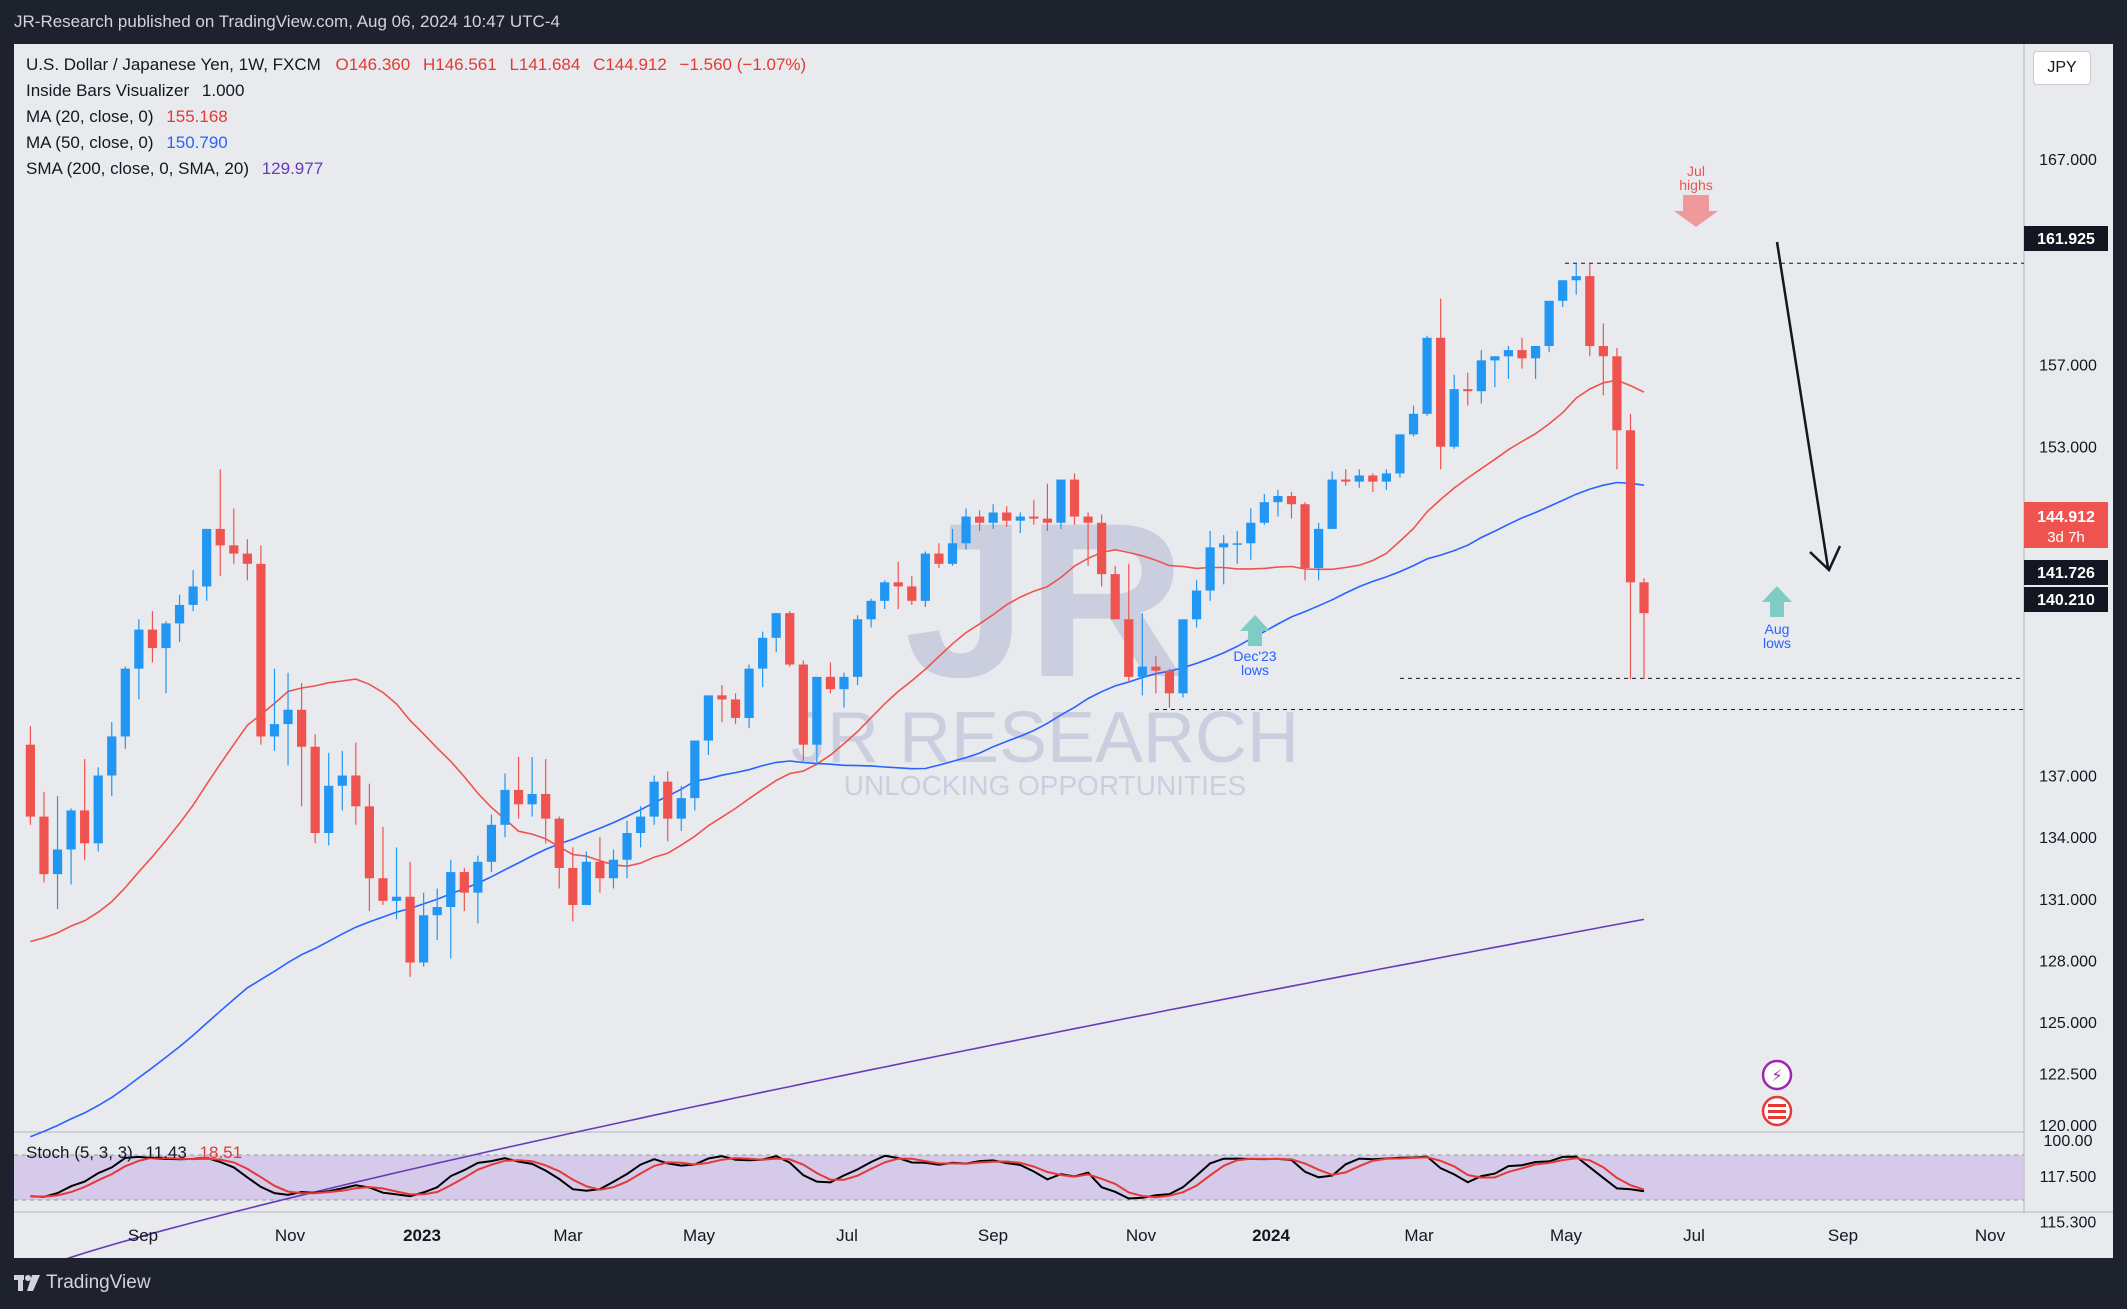  I want to click on currency-badge: JPY, so click(2062, 68).